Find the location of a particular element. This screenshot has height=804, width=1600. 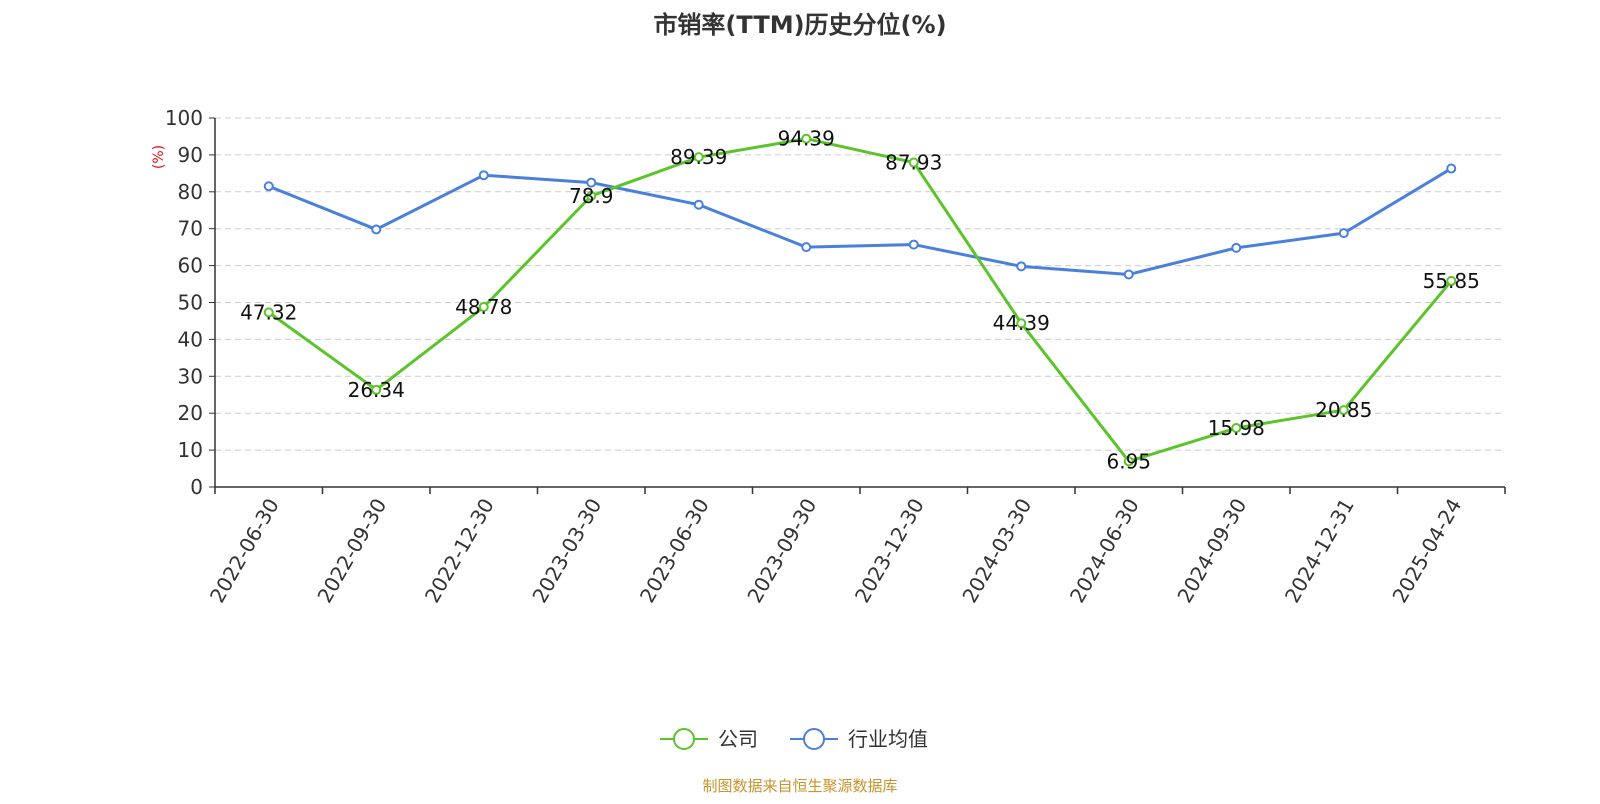

x-tick-label: 2023-12-30 is located at coordinates (889, 550).